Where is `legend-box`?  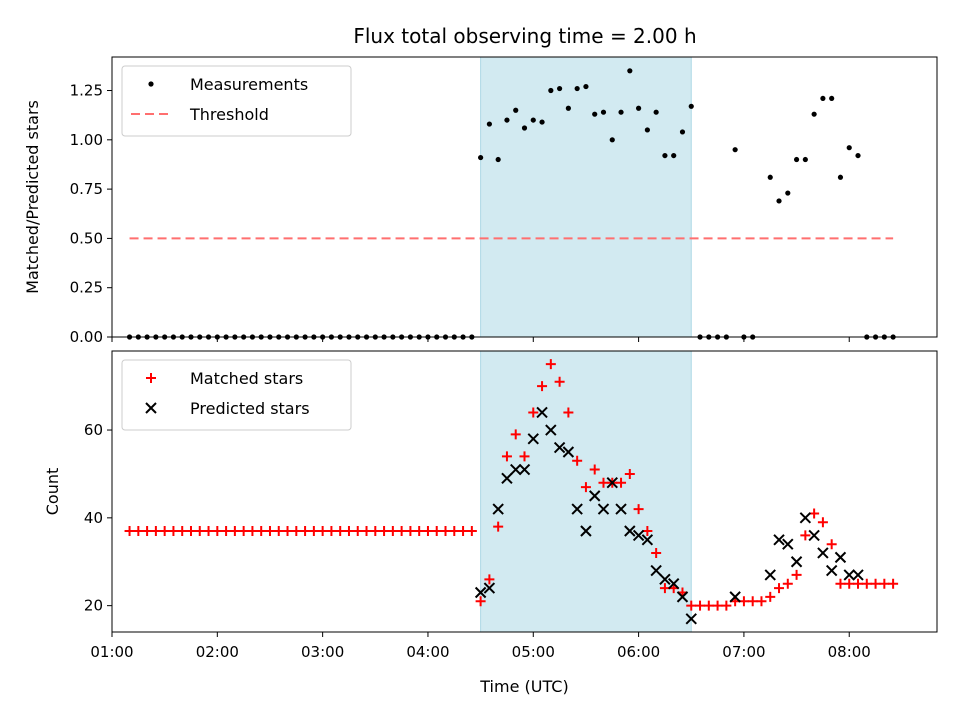
legend-box is located at coordinates (236, 101).